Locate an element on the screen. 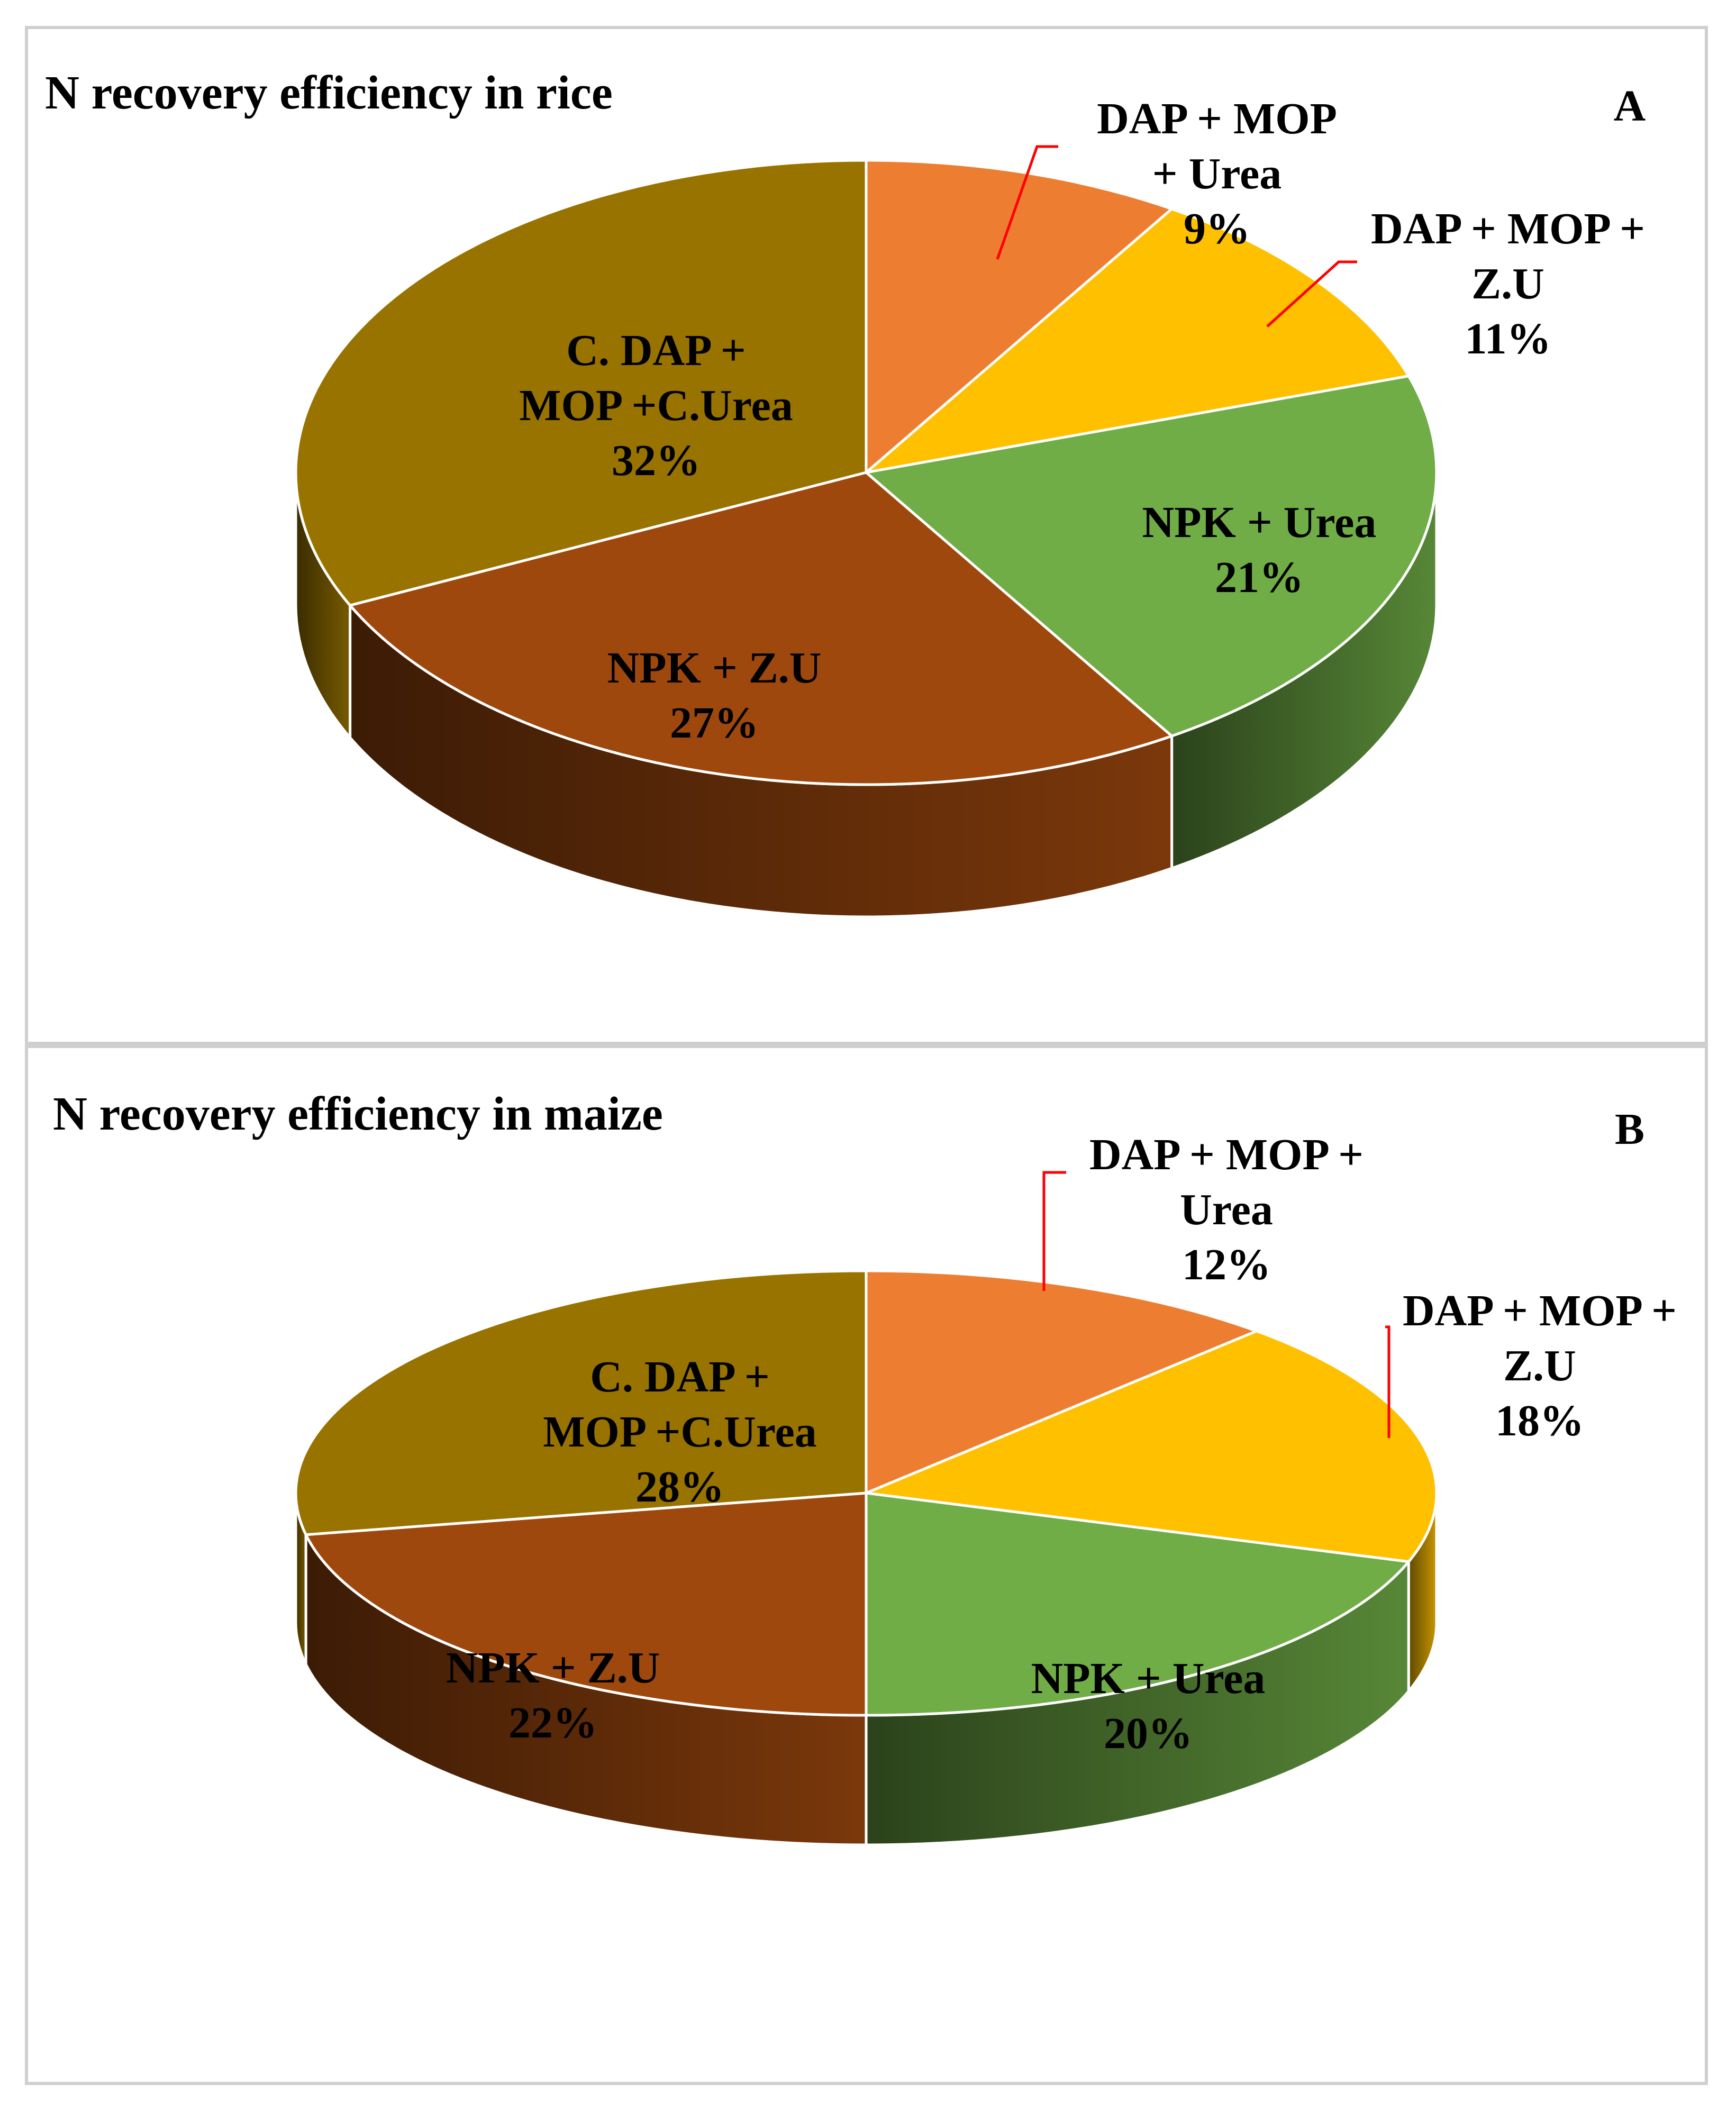  data-label-percent: 21% is located at coordinates (1259, 578).